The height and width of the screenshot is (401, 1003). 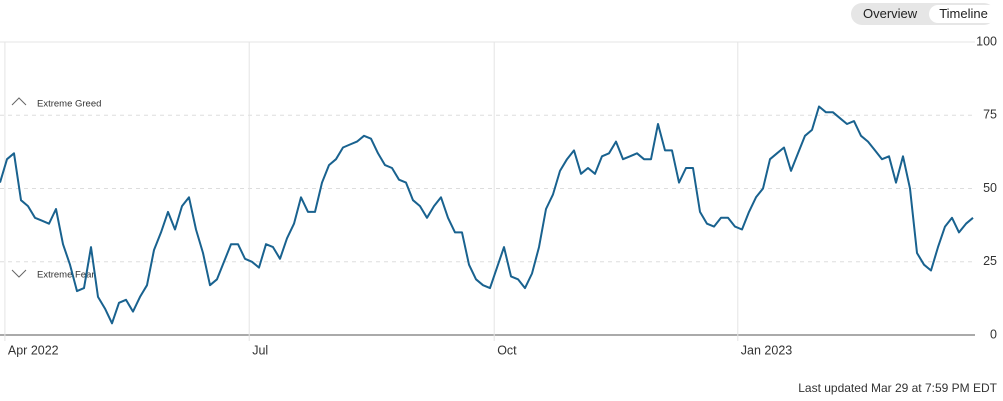 I want to click on y-tick-label: 0, so click(x=993, y=334).